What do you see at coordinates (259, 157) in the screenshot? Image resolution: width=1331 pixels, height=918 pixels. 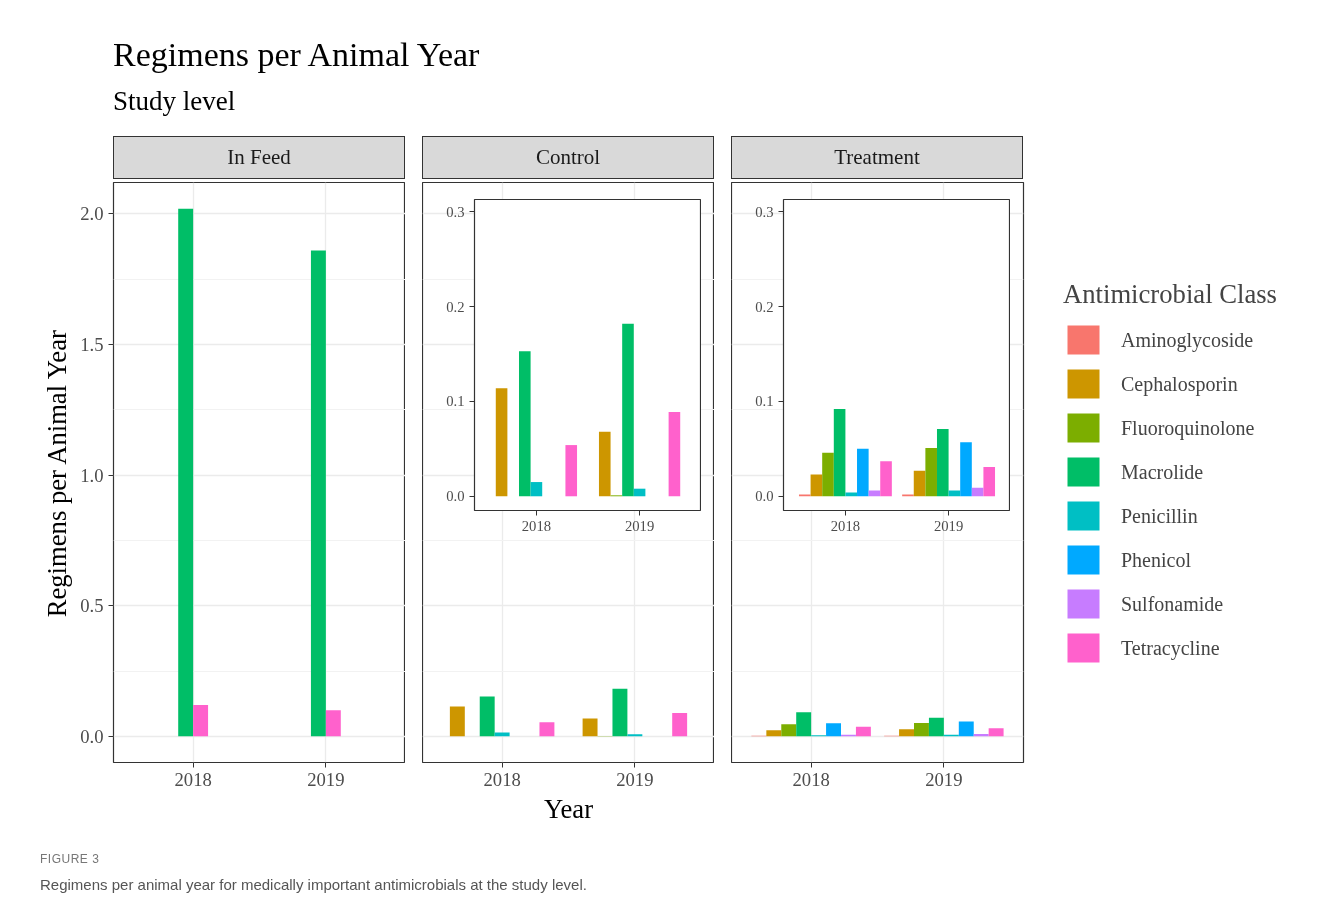 I see `chart-title: In Feed` at bounding box center [259, 157].